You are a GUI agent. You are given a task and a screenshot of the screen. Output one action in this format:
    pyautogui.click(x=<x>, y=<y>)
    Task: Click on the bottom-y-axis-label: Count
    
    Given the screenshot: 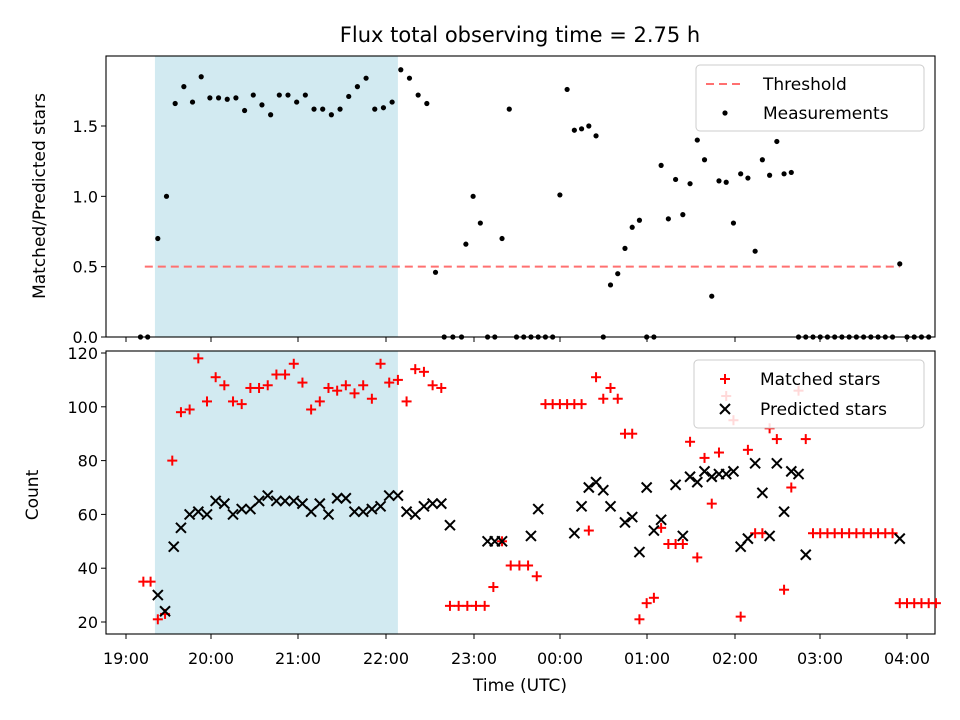 What is the action you would take?
    pyautogui.click(x=33, y=494)
    